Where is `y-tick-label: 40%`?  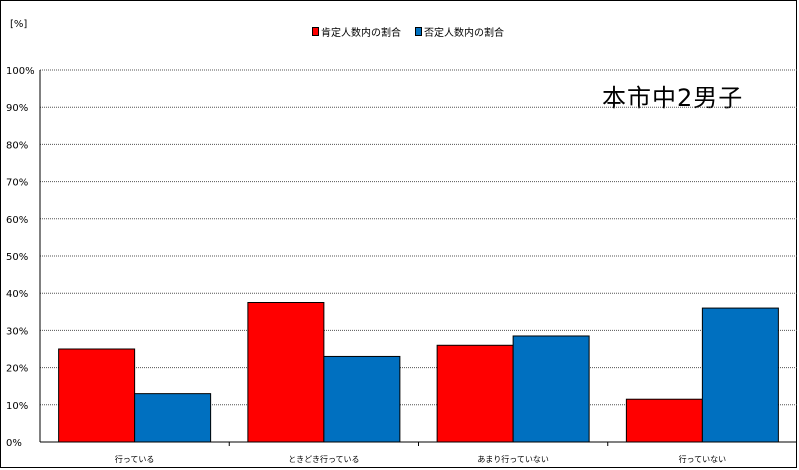
y-tick-label: 40% is located at coordinates (17, 294).